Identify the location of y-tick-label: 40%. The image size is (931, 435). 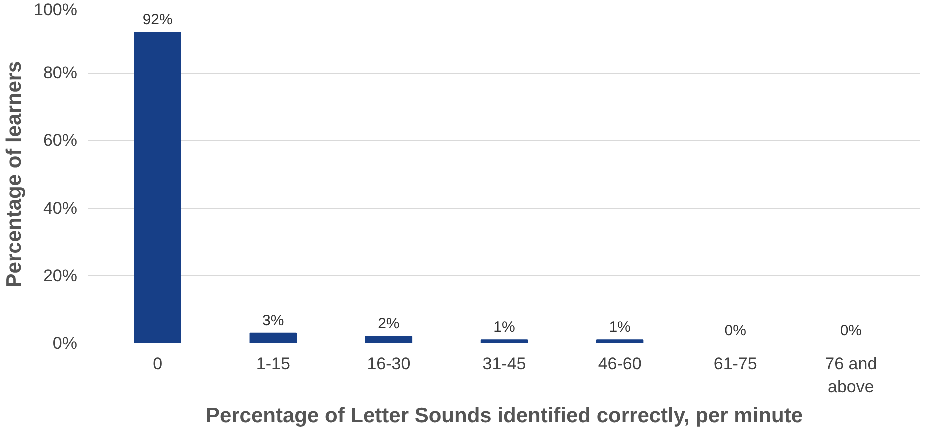
(60, 208).